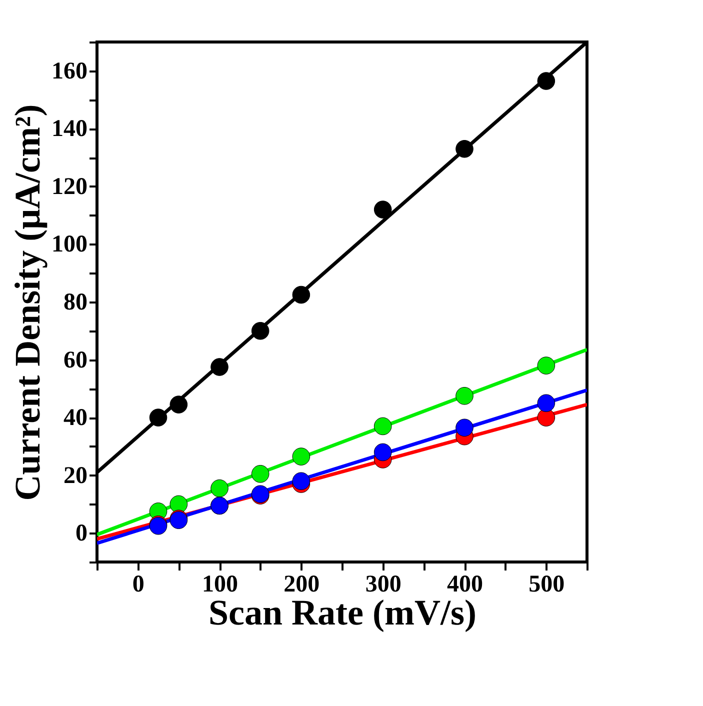 This screenshot has height=706, width=703. Describe the element at coordinates (546, 585) in the screenshot. I see `x-tick-label: 500` at that location.